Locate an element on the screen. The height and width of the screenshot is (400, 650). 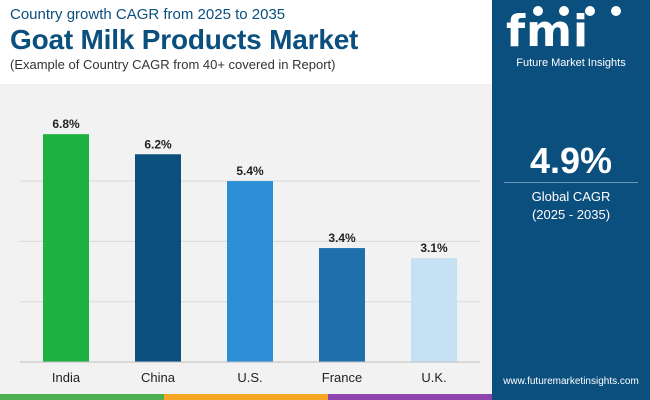
cagr-label-line1: Global CAGR is located at coordinates (571, 196).